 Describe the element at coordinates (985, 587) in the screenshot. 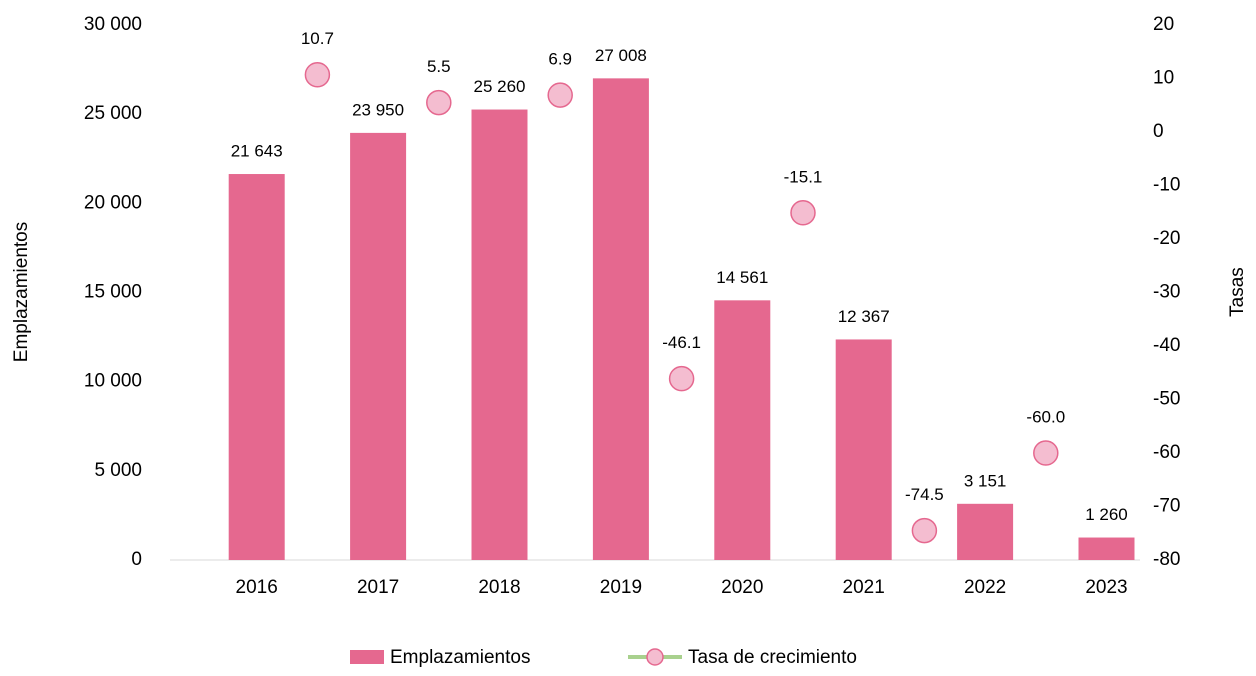

I see `x-tick-label: 2022` at that location.